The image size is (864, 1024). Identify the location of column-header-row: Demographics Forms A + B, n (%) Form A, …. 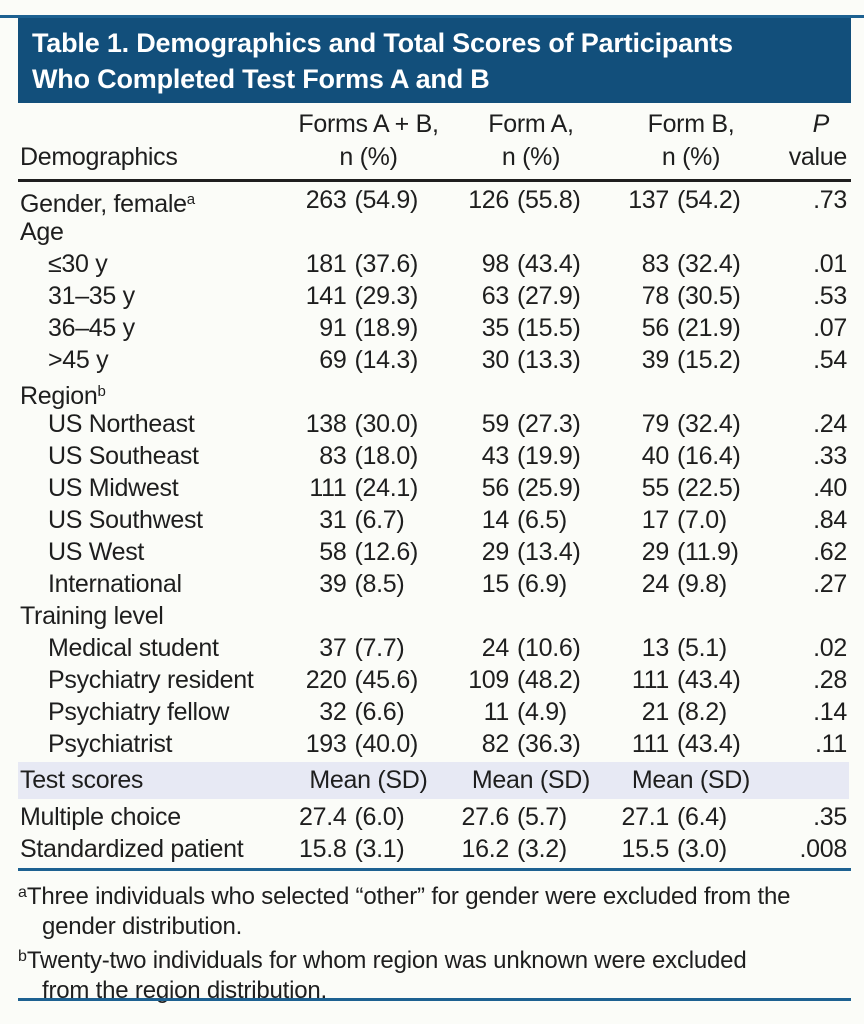
(433, 141).